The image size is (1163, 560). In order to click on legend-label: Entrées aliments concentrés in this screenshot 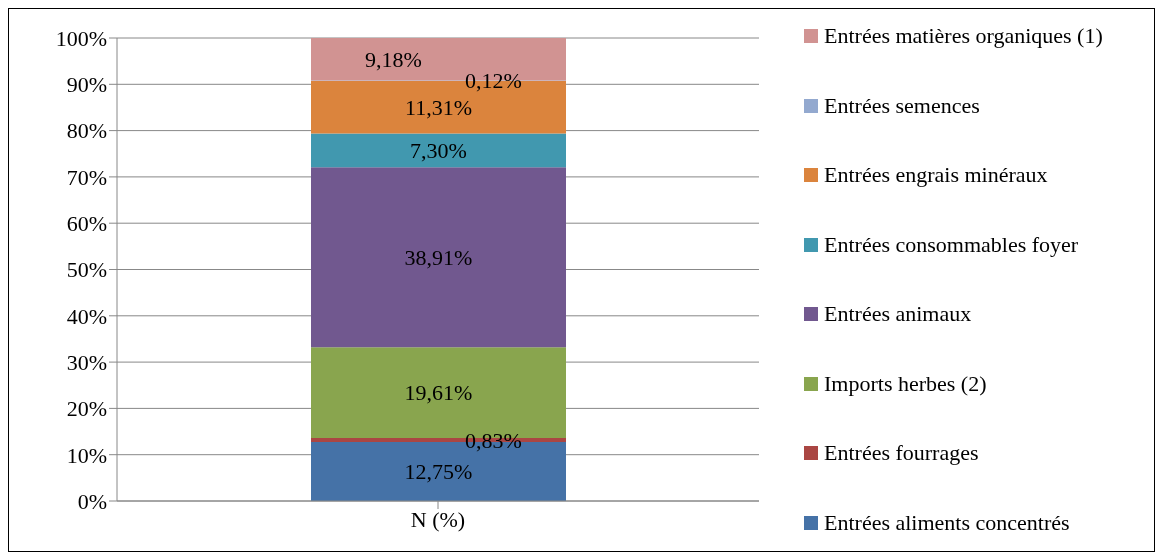, I will do `click(947, 522)`.